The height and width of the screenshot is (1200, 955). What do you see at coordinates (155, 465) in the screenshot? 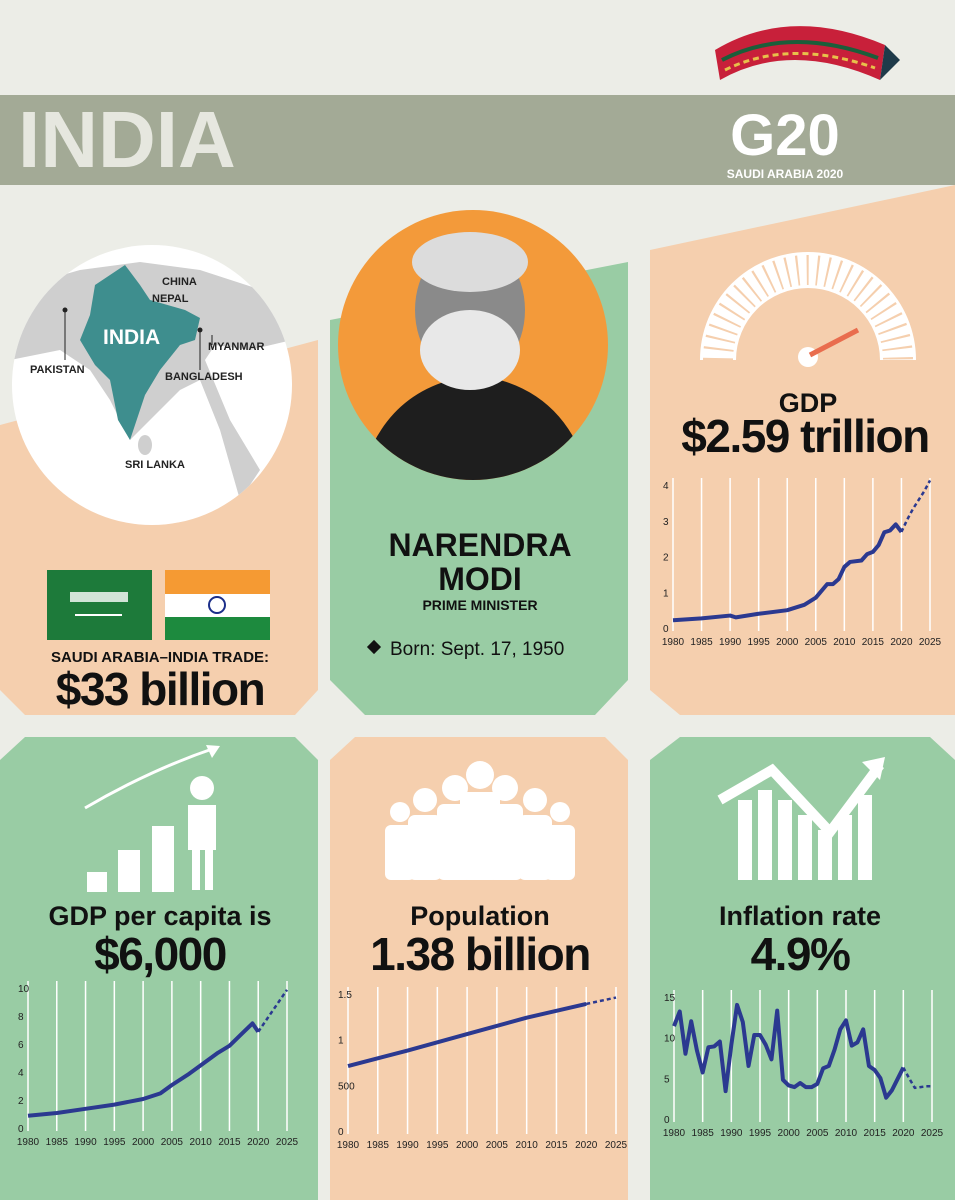
I see `map-label: SRI LANKA` at bounding box center [155, 465].